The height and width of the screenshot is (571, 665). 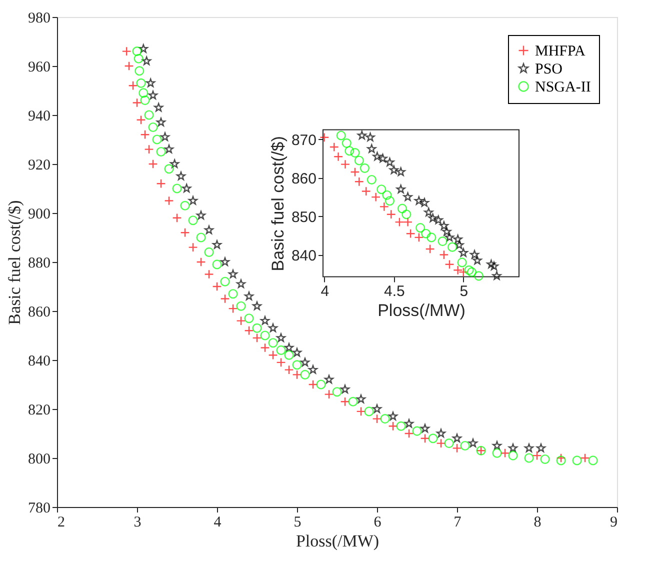 What do you see at coordinates (303, 217) in the screenshot?
I see `y-tick-label: 850` at bounding box center [303, 217].